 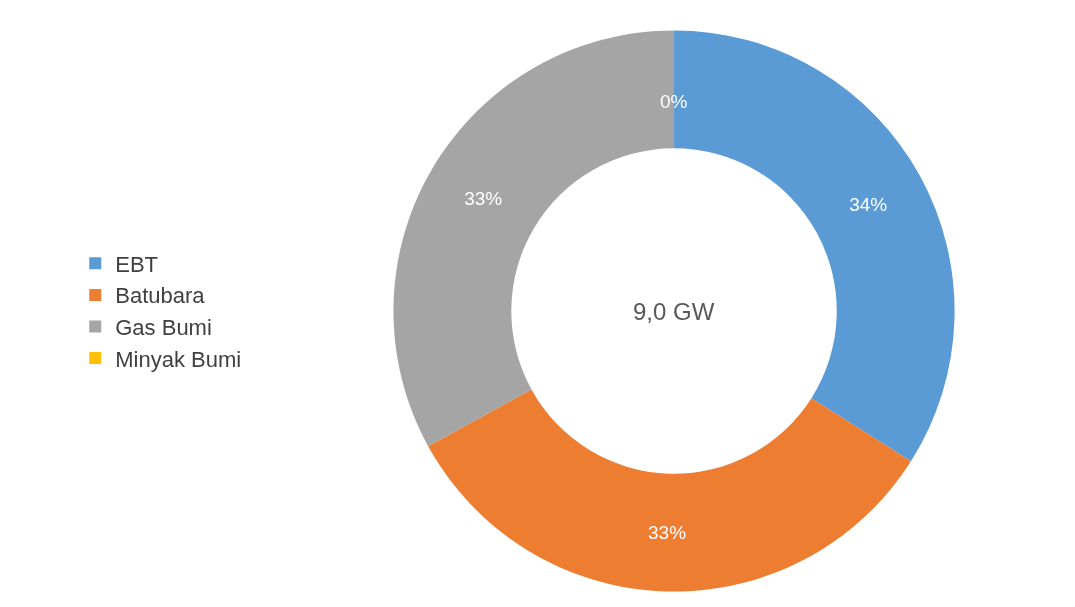 What do you see at coordinates (163, 328) in the screenshot?
I see `legend-label: Gas Bumi` at bounding box center [163, 328].